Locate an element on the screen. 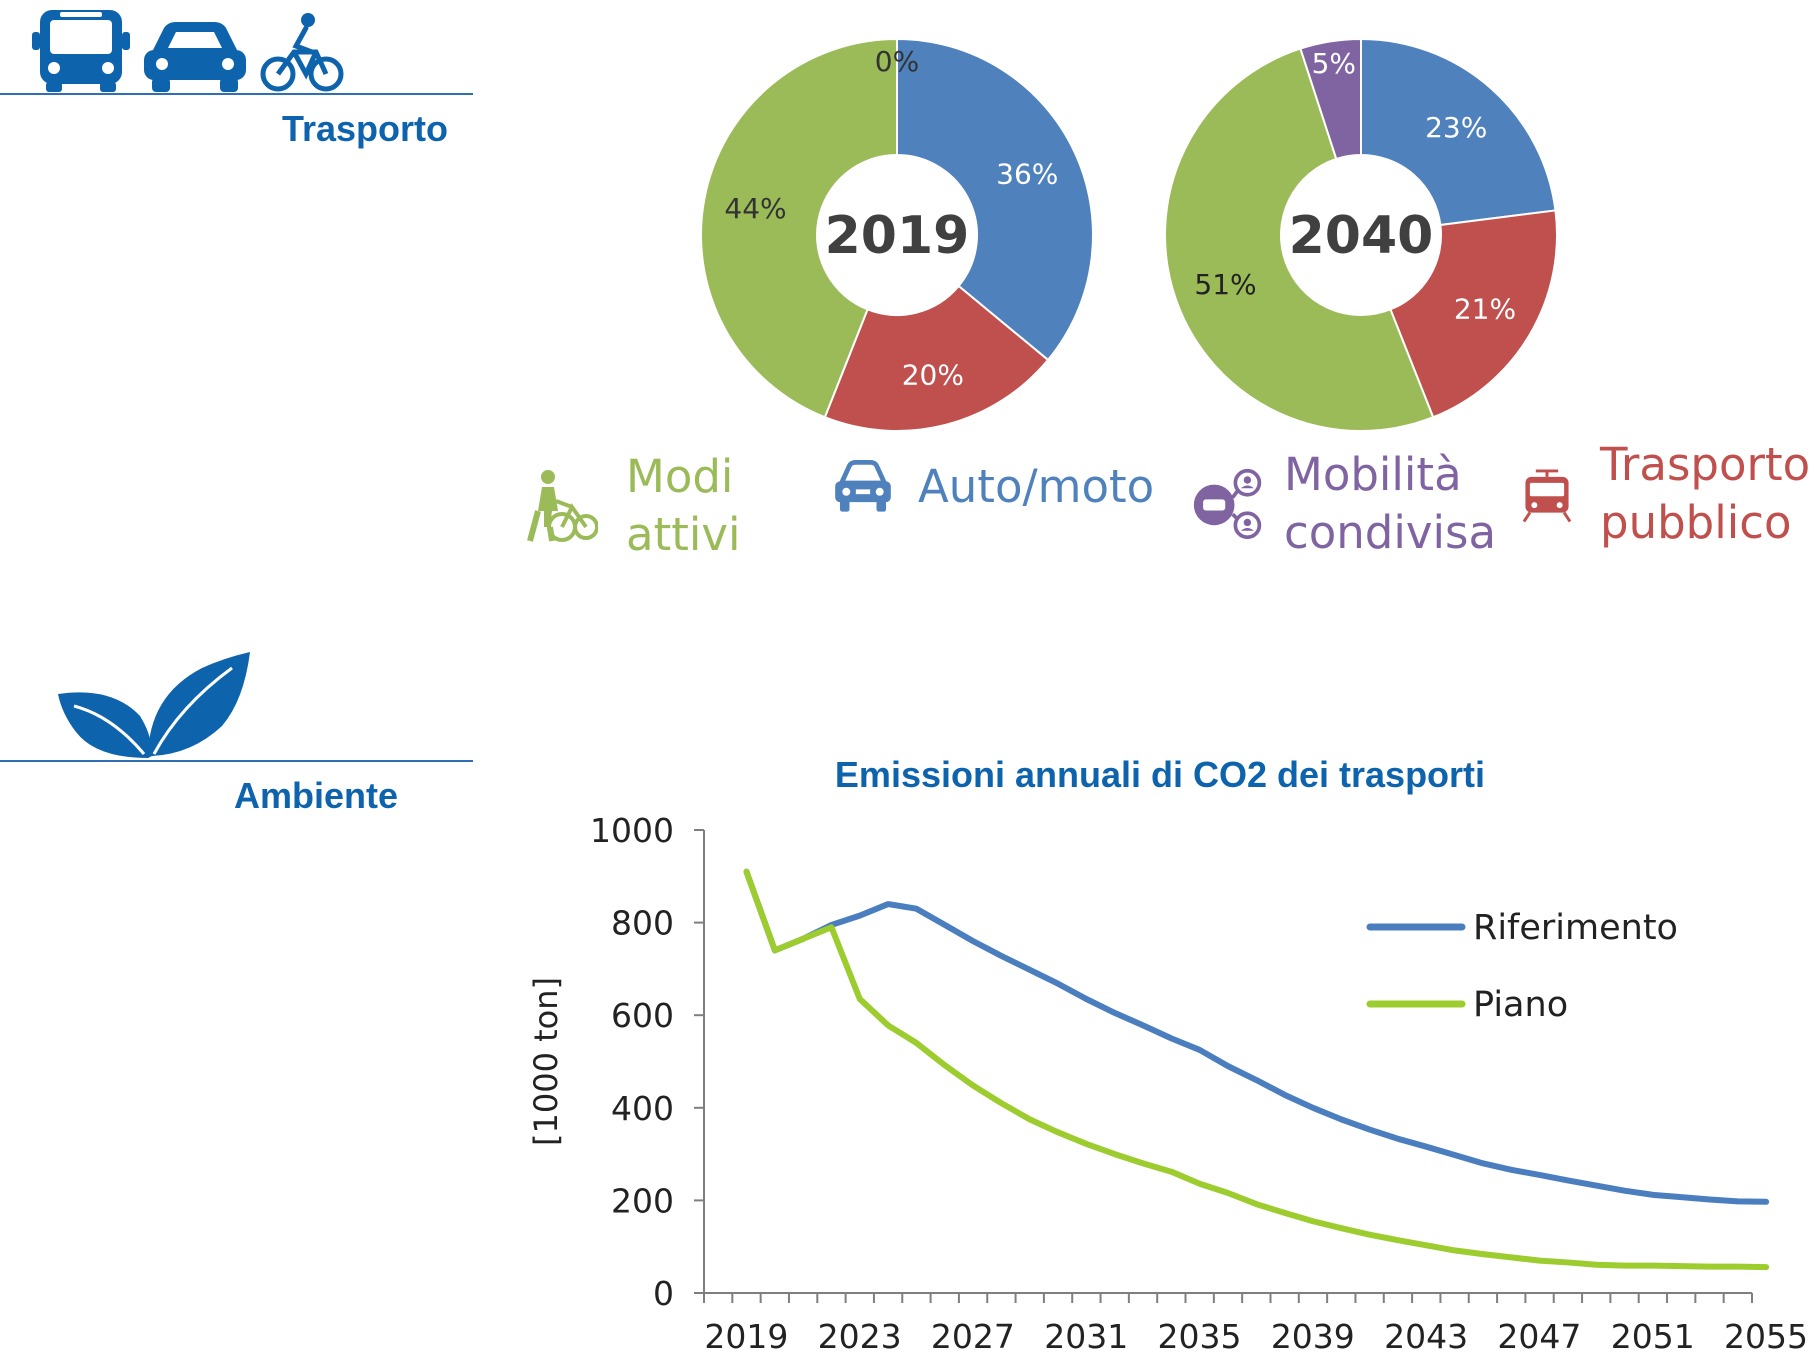 The height and width of the screenshot is (1356, 1814). legend-item-shared-mobility: Mobilità condivisa is located at coordinates (1344, 504).